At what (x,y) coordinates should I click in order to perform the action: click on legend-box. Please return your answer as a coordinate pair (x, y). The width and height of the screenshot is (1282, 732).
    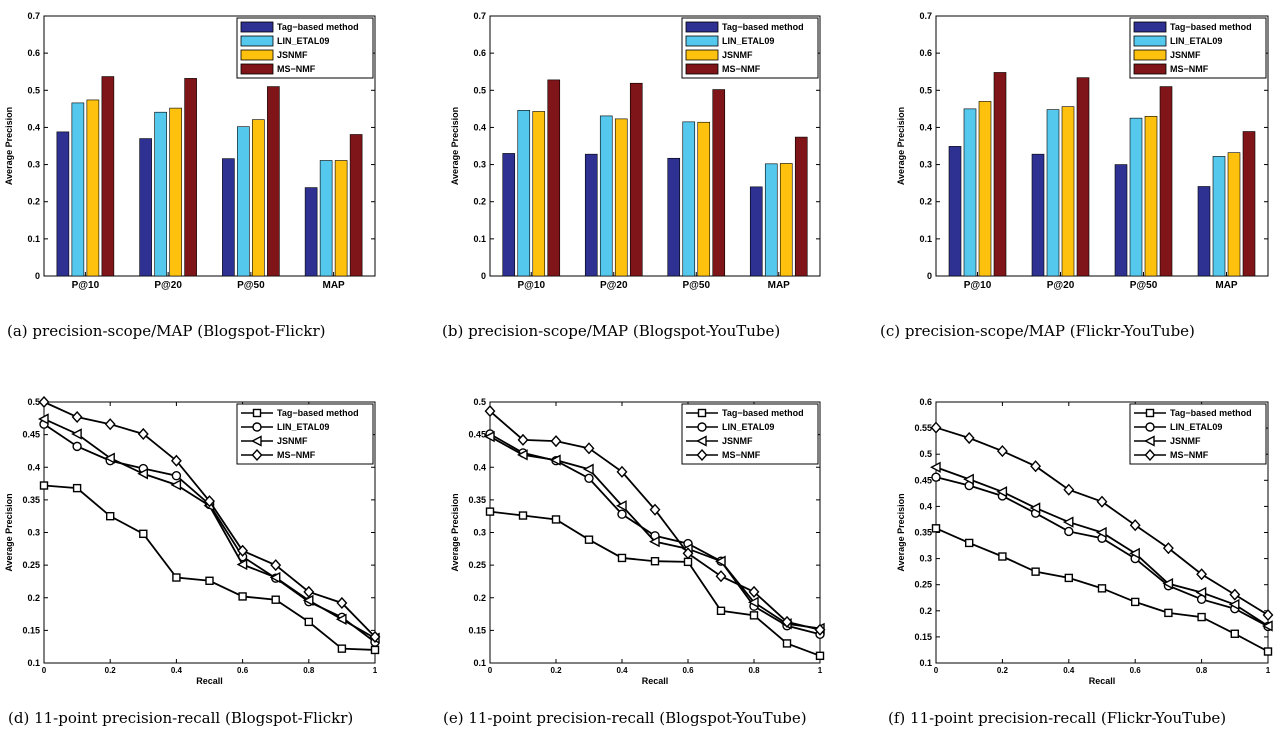
    Looking at the image, I should click on (750, 48).